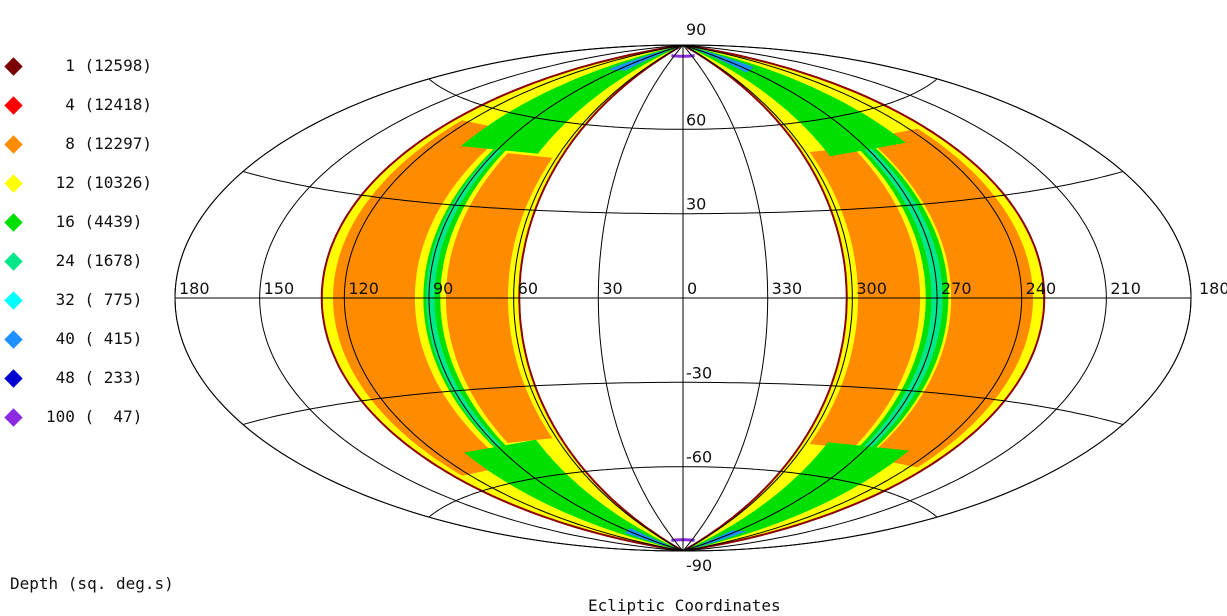  What do you see at coordinates (94, 221) in the screenshot?
I see `legend-label: 16 (4439)` at bounding box center [94, 221].